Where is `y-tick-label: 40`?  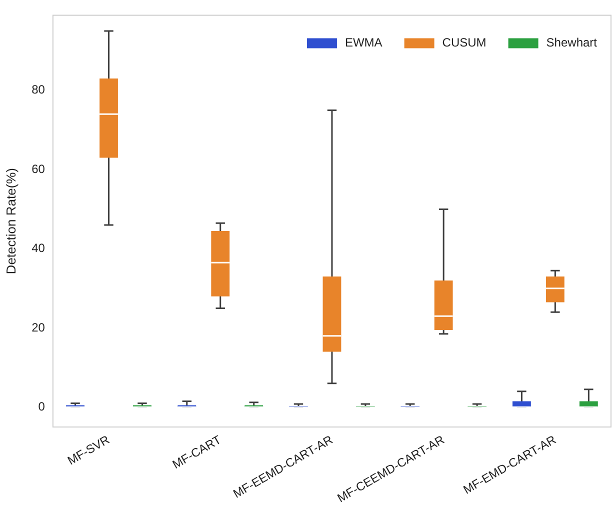 y-tick-label: 40 is located at coordinates (39, 248).